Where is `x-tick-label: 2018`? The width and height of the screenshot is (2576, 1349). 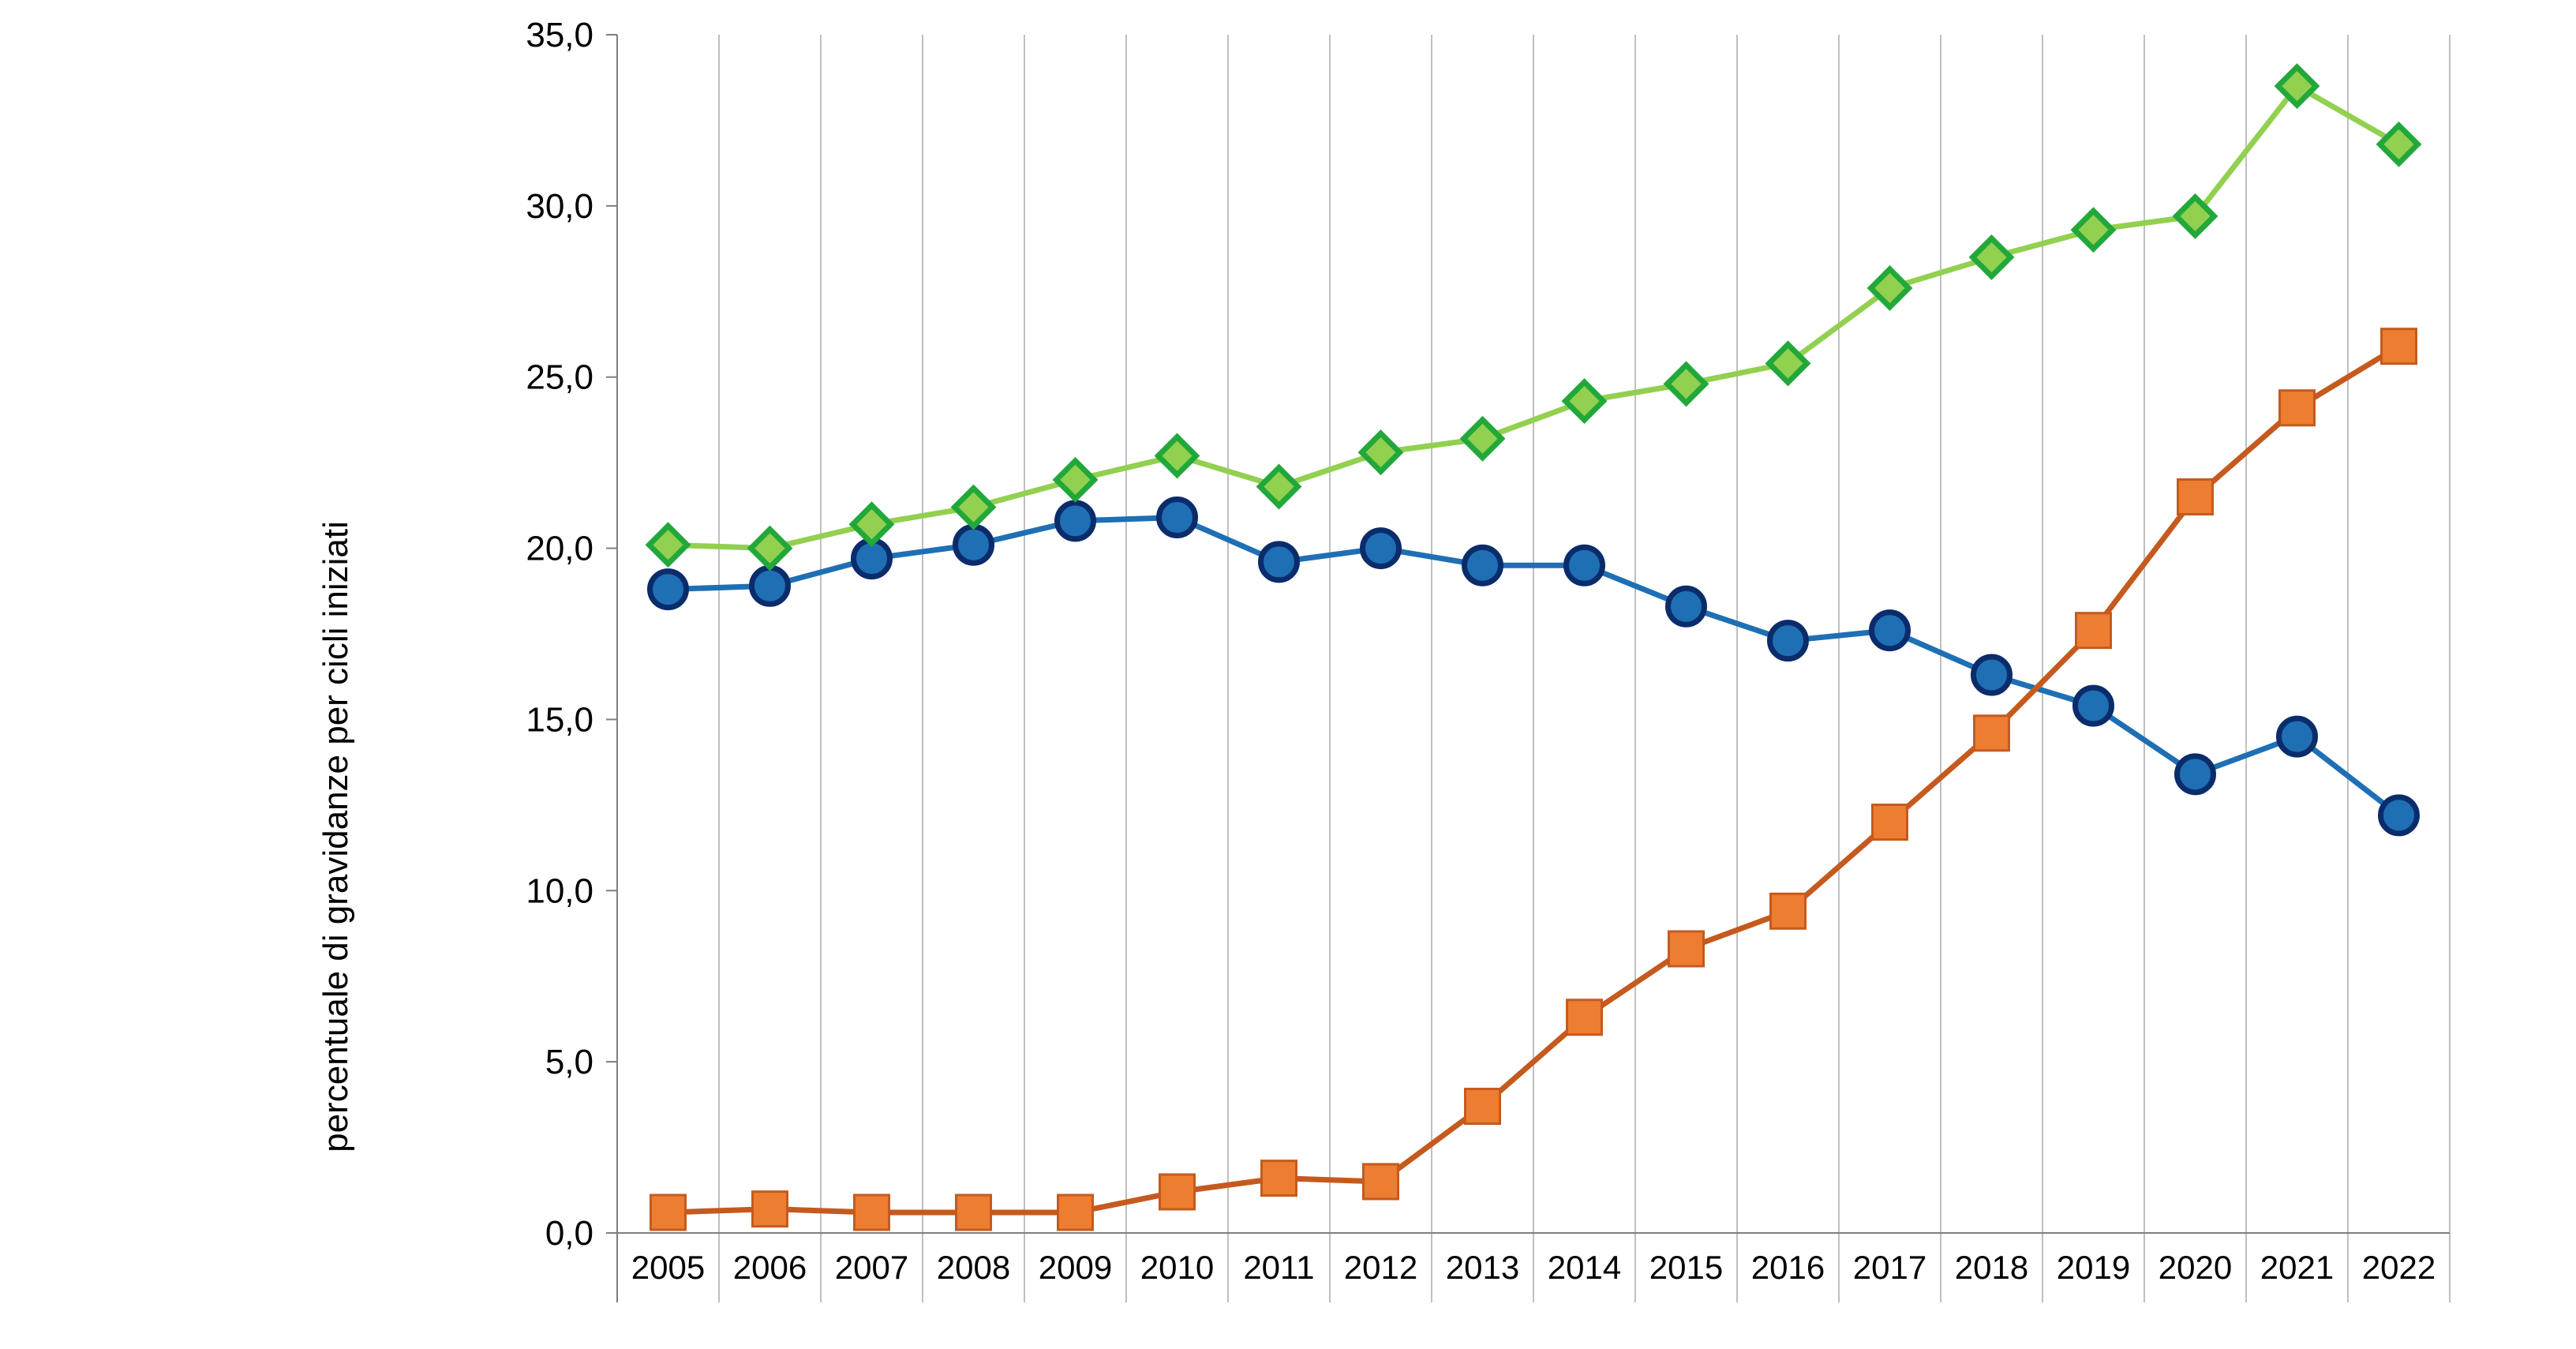
x-tick-label: 2018 is located at coordinates (1991, 1267).